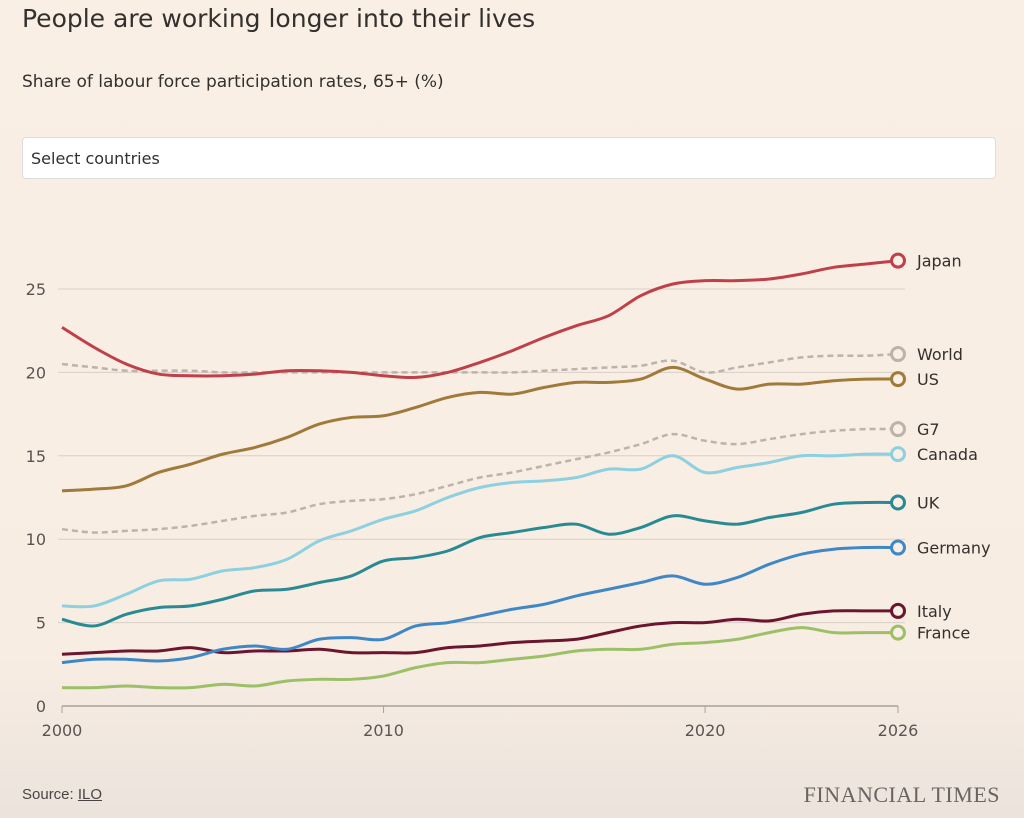  Describe the element at coordinates (41, 706) in the screenshot. I see `y-tick-label: 0` at that location.